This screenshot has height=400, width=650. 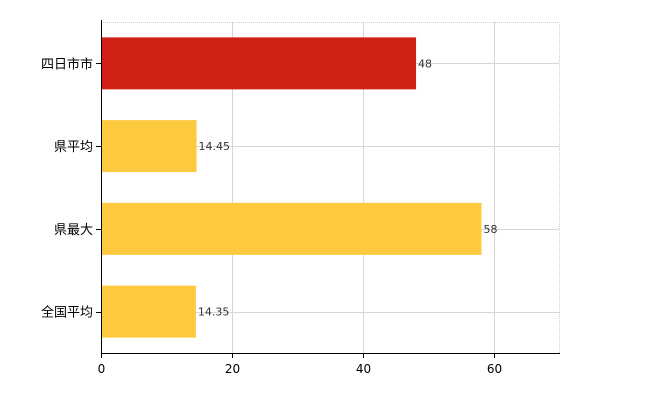 What do you see at coordinates (494, 369) in the screenshot?
I see `x-tick-label: 60` at bounding box center [494, 369].